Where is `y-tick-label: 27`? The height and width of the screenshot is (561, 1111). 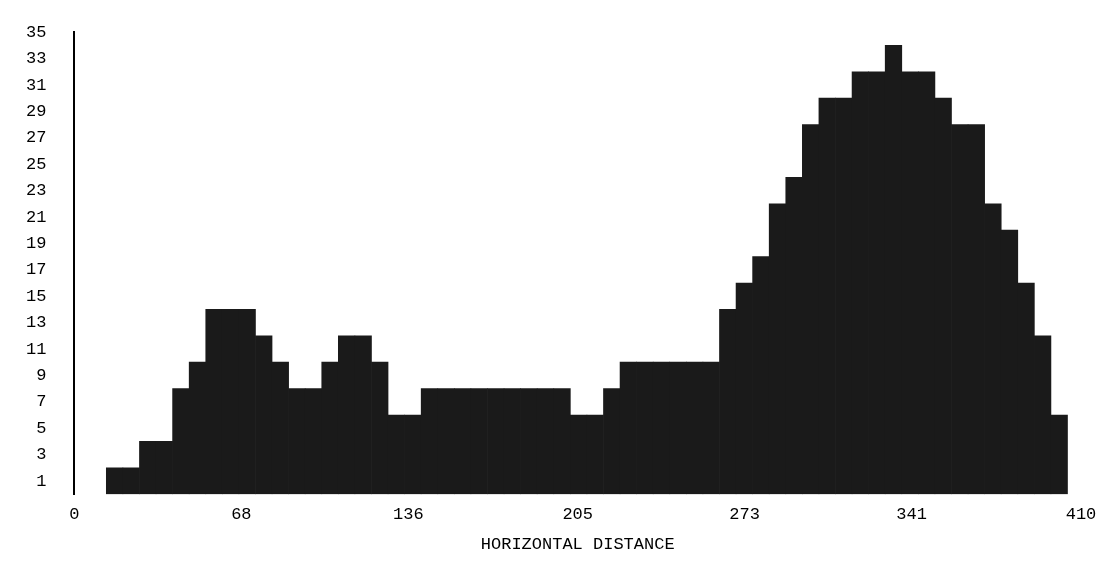 y-tick-label: 27 is located at coordinates (36, 138).